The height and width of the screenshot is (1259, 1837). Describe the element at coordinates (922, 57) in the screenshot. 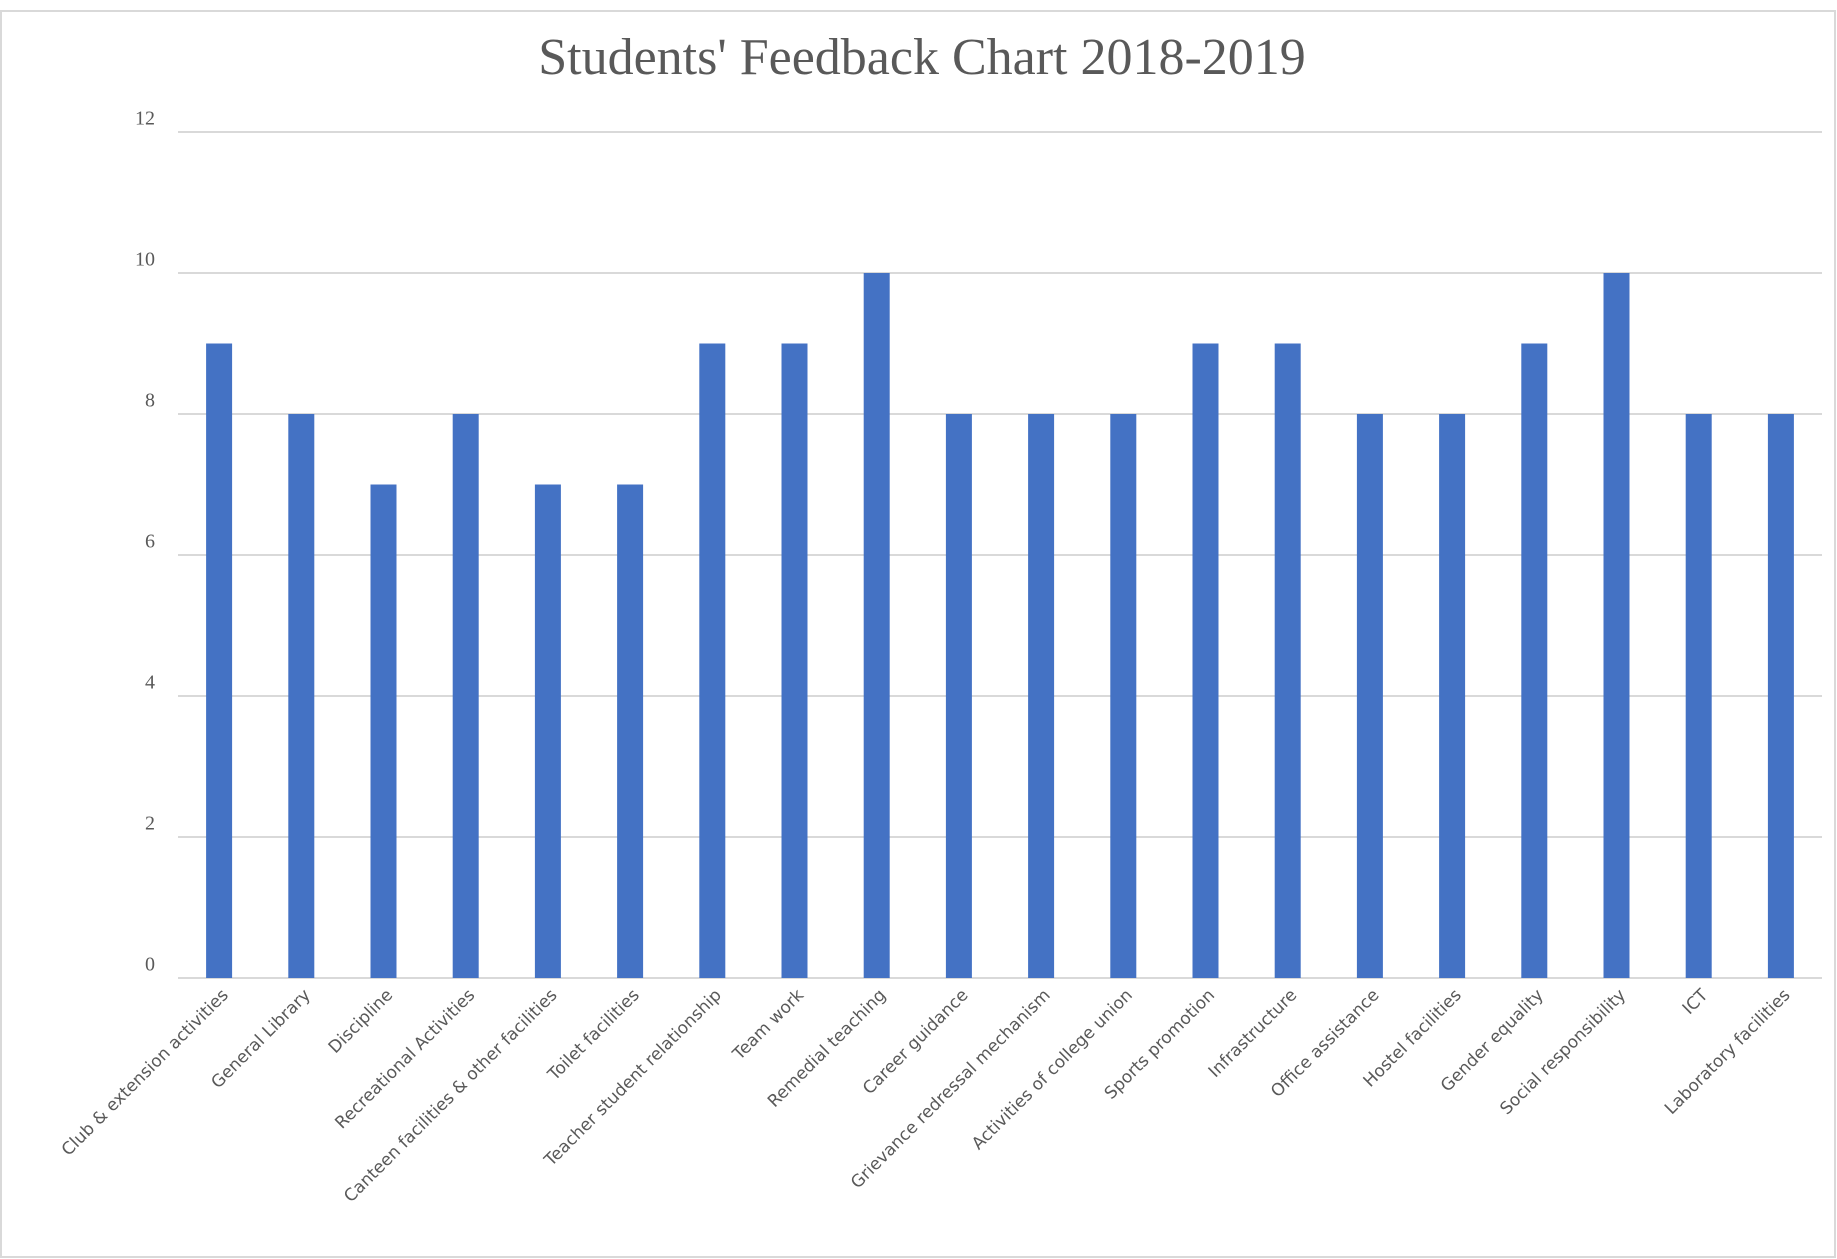

I see `chart-title: Students' Feedback Chart 2018-2019` at that location.